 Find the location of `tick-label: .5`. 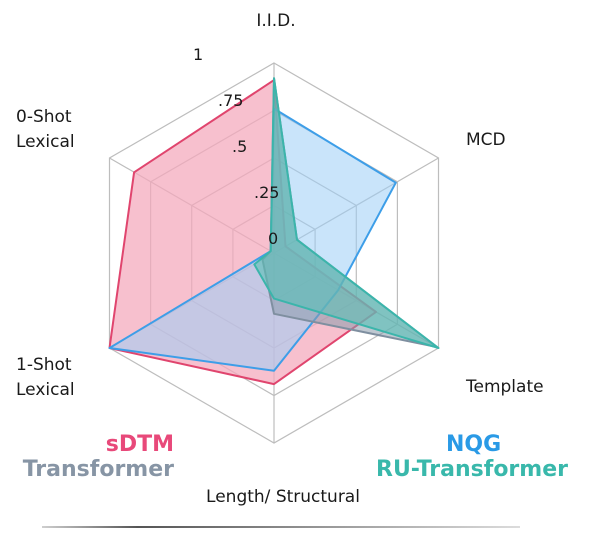

tick-label: .5 is located at coordinates (239, 146).